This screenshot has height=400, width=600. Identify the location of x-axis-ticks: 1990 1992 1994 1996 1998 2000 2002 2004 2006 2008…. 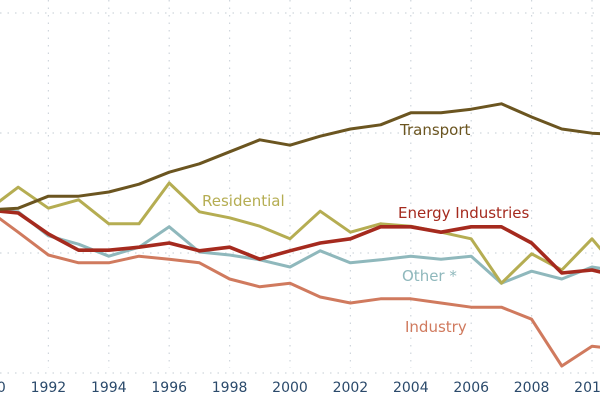
(300, 388).